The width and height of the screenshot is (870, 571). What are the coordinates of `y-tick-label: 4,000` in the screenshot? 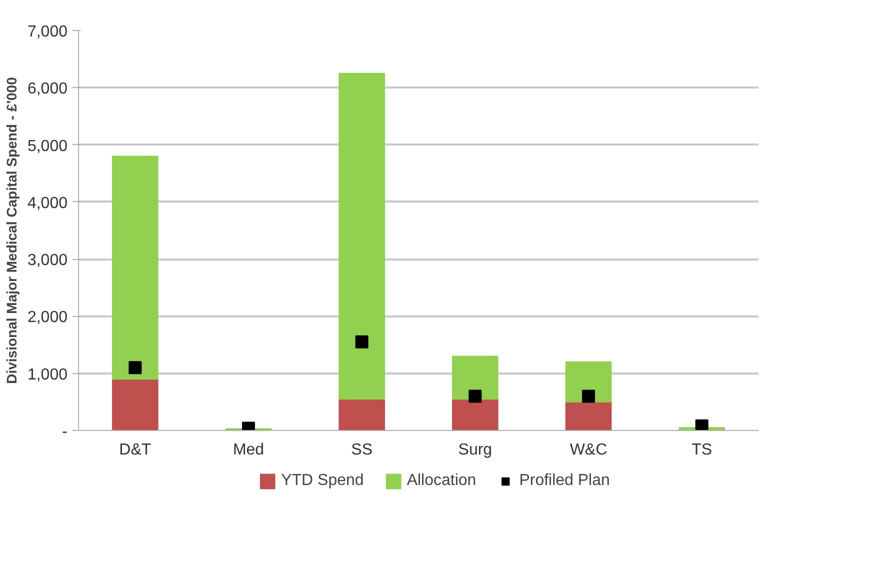 It's located at (47, 203).